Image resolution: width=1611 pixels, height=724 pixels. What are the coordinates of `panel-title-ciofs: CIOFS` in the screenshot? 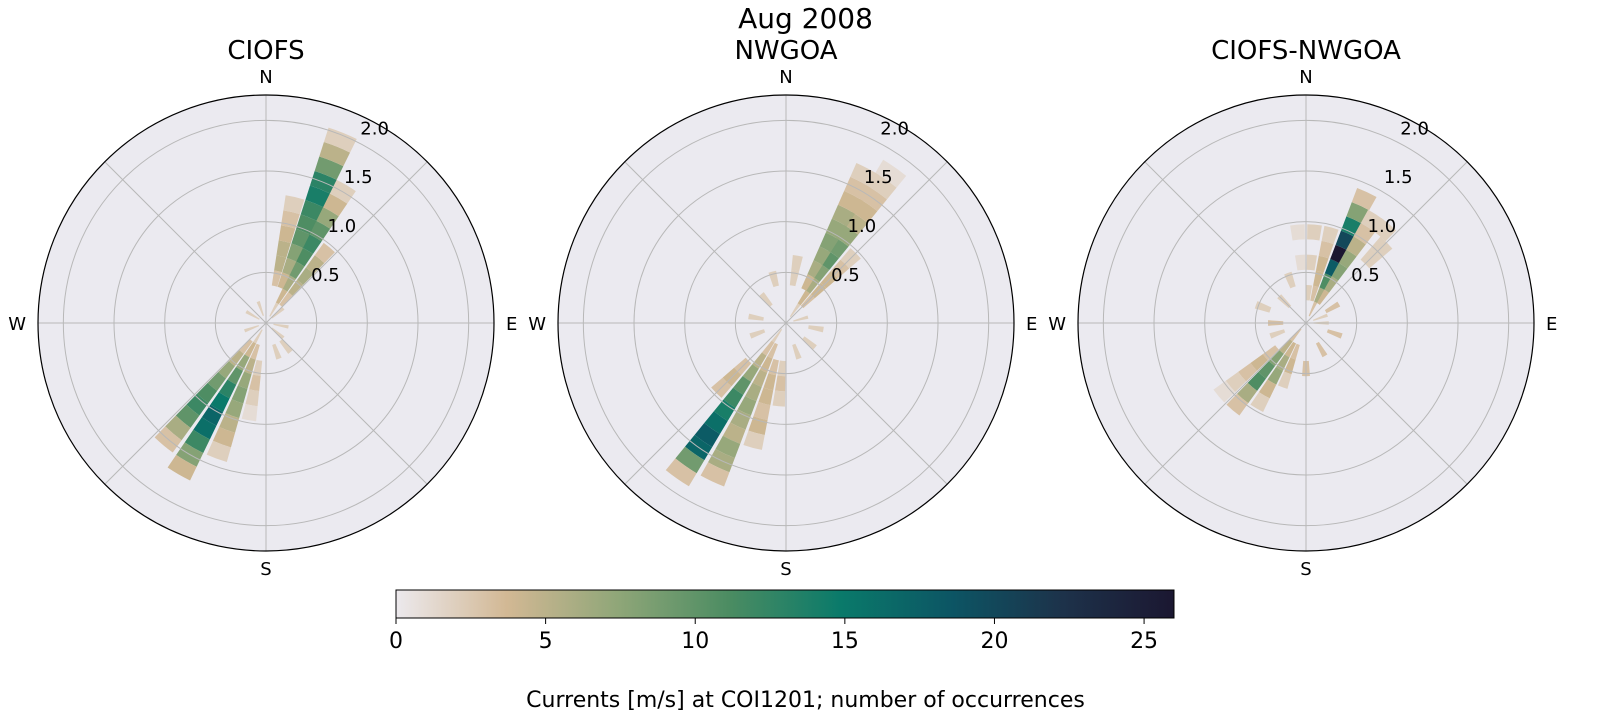 It's located at (266, 51).